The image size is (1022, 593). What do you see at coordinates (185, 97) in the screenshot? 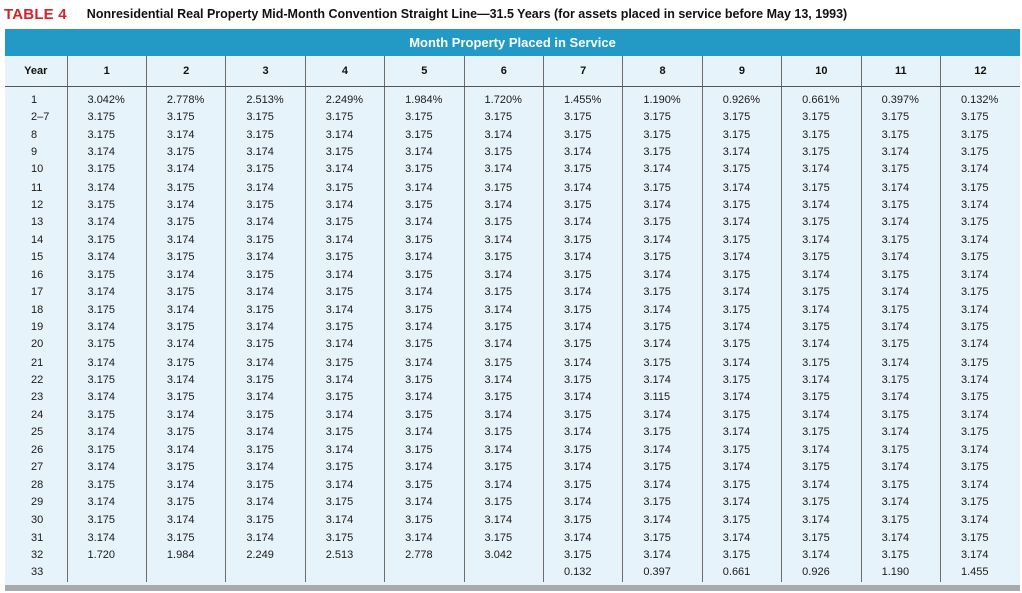
I see `rate-cell: 2.778%` at bounding box center [185, 97].